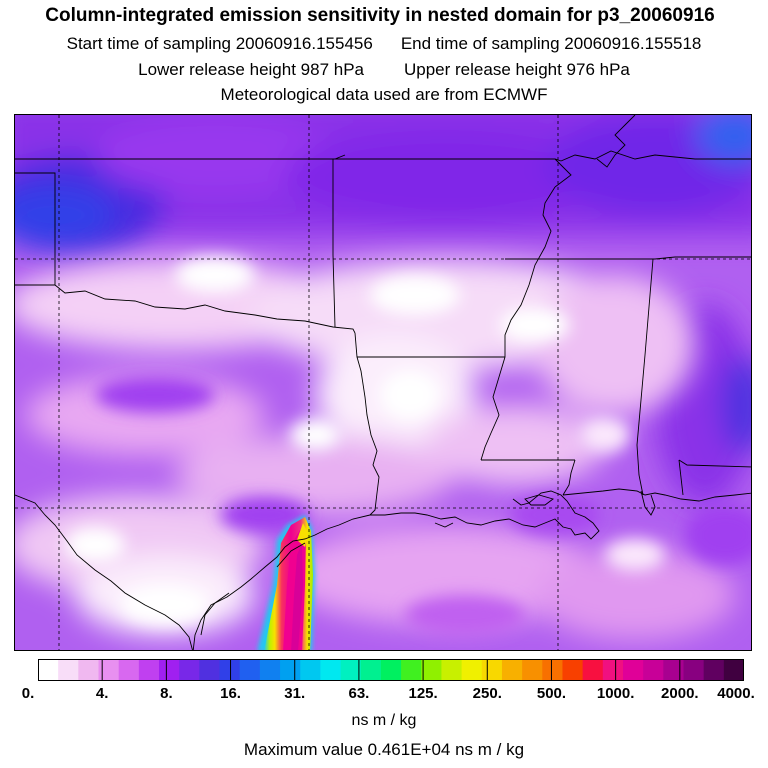 The height and width of the screenshot is (768, 768). I want to click on colorbar-tick-label: 250., so click(487, 693).